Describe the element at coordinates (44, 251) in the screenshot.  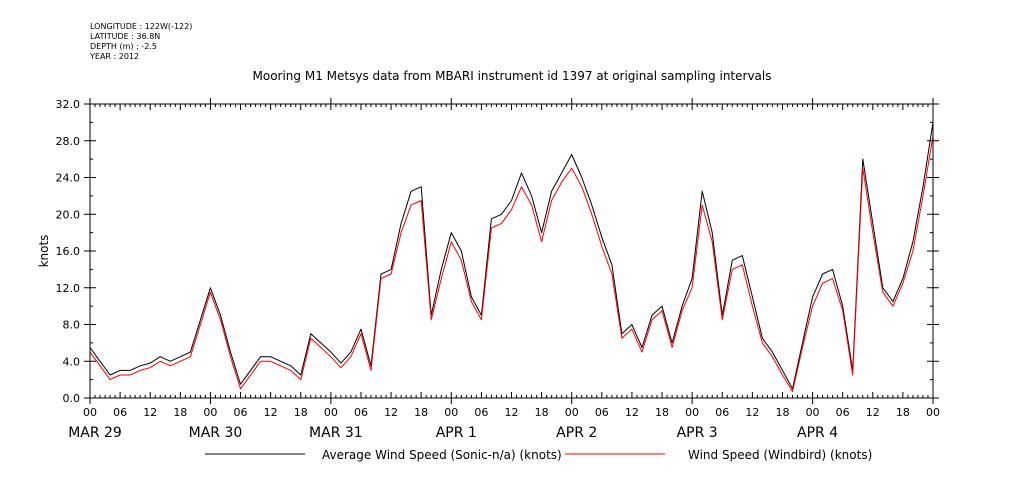
I see `y-axis-label: knots` at that location.